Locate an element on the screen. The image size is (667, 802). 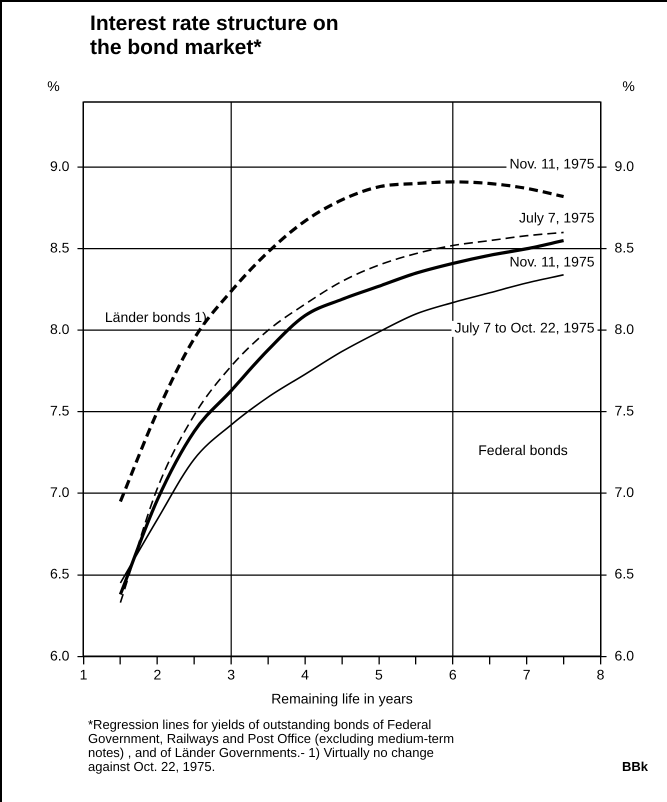
chart-title: Interest rate structure on the bond market* is located at coordinates (215, 36).